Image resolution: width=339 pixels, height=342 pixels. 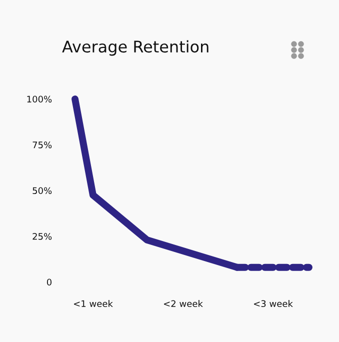 What do you see at coordinates (49, 282) in the screenshot?
I see `y-tick-label: 0` at bounding box center [49, 282].